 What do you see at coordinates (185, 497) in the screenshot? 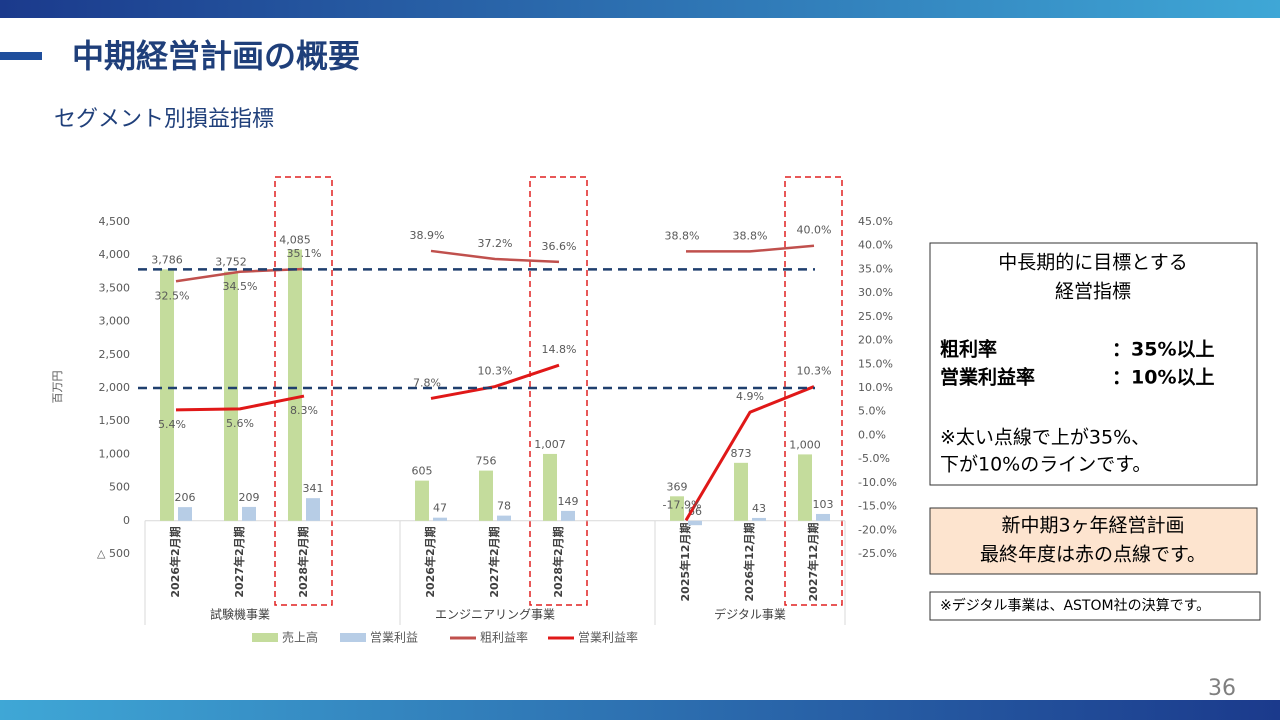
I see `data-label: 206` at bounding box center [185, 497].